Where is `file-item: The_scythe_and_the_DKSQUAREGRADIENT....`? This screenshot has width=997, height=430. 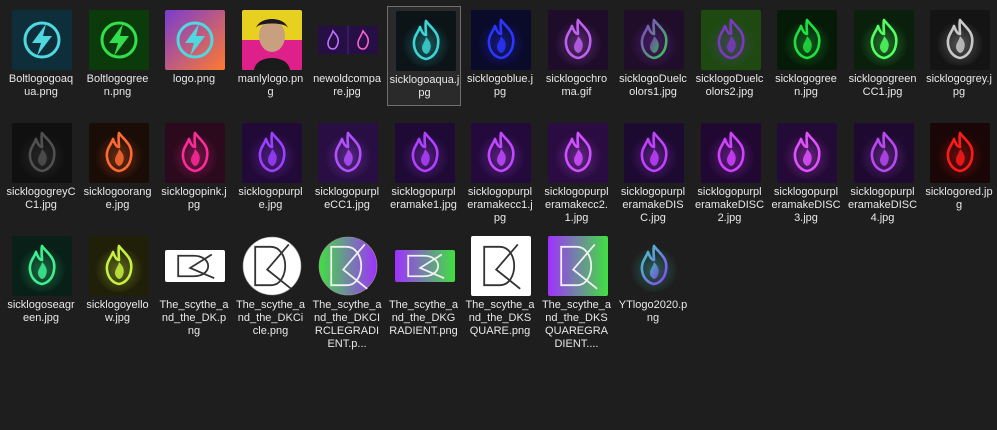
file-item: The_scythe_and_the_DKSQUAREGRADIENT.... is located at coordinates (577, 291).